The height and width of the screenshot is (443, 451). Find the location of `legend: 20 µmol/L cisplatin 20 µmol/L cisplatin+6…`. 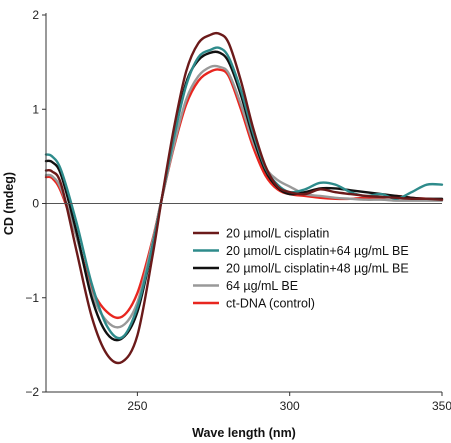

legend: 20 µmol/L cisplatin 20 µmol/L cisplatin+6… is located at coordinates (301, 269).